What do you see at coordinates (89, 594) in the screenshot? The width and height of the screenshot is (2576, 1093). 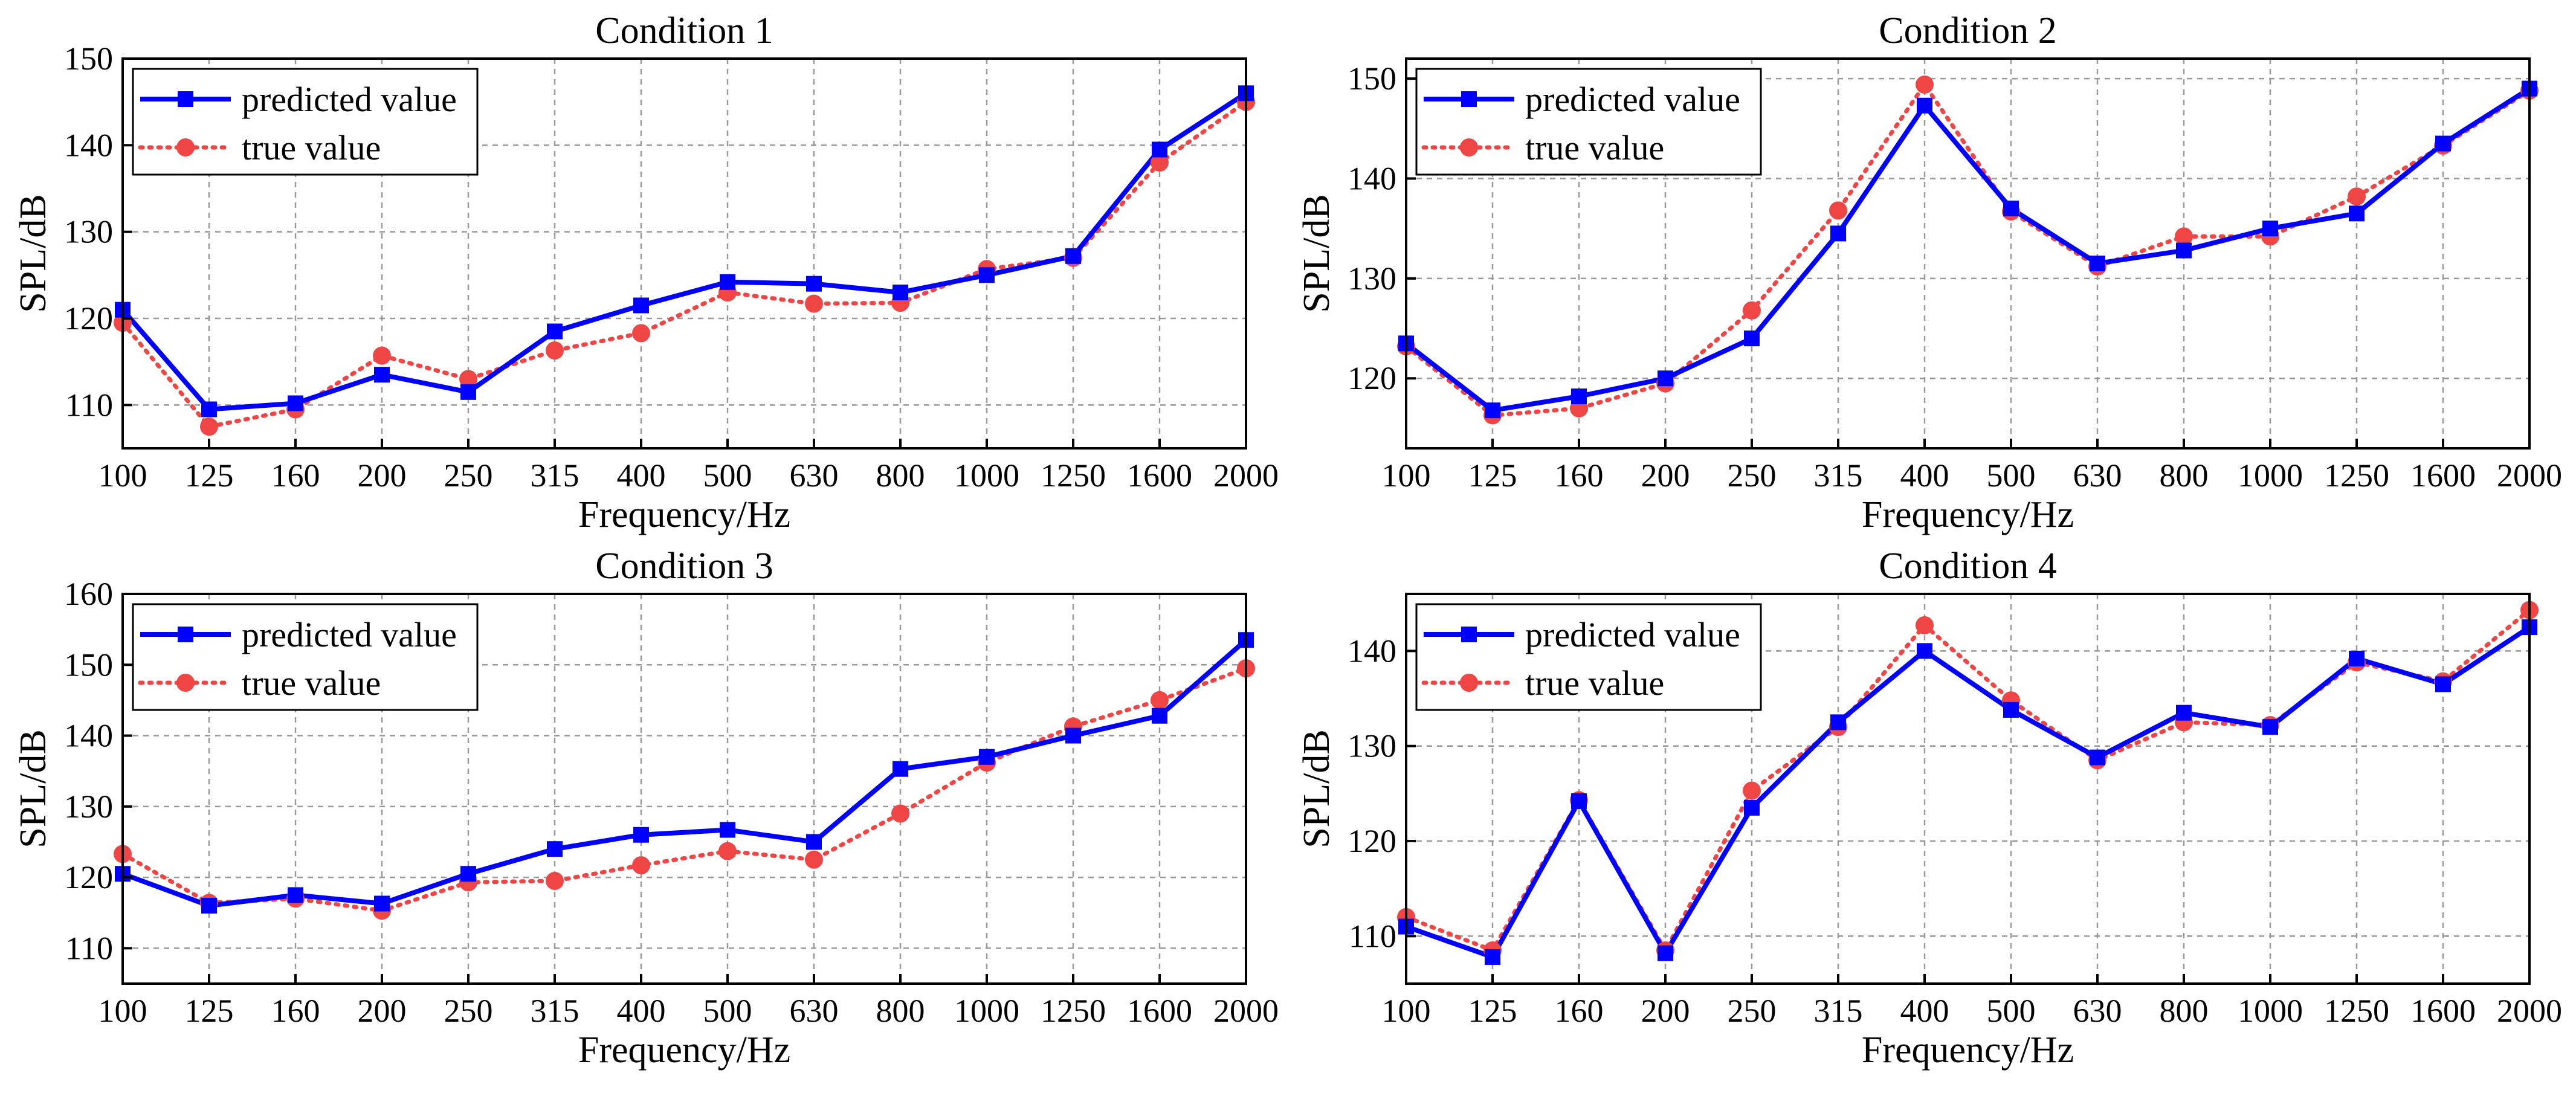 I see `y-tick-label: 160` at bounding box center [89, 594].